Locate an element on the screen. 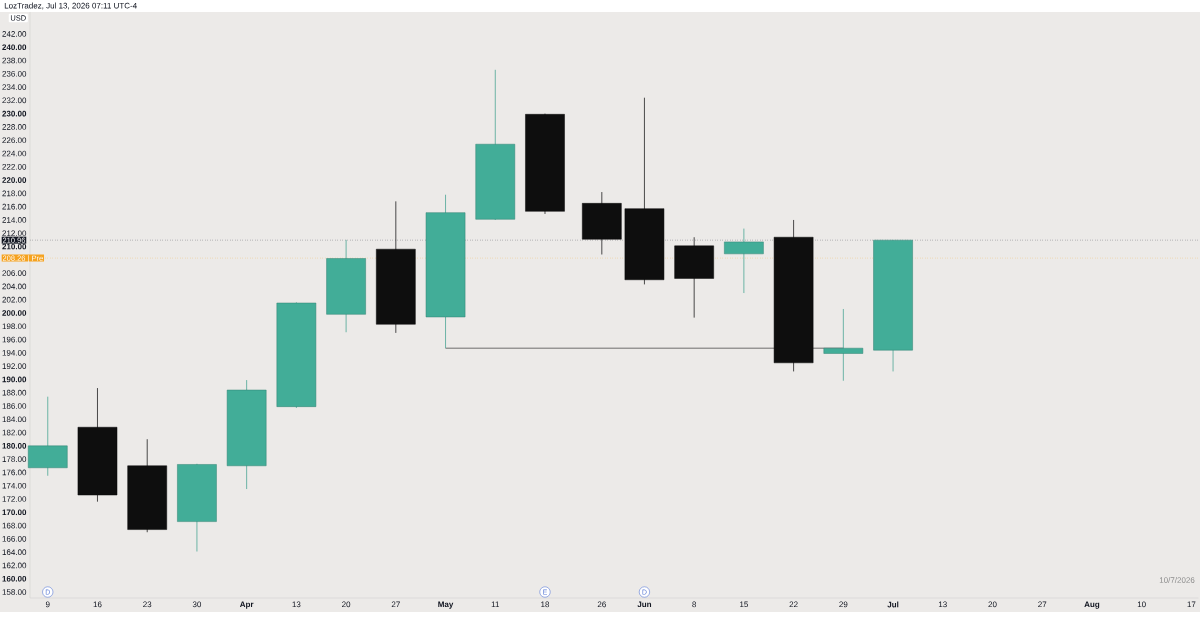 The image size is (1200, 635). x-tick-label: 17 is located at coordinates (1191, 604).